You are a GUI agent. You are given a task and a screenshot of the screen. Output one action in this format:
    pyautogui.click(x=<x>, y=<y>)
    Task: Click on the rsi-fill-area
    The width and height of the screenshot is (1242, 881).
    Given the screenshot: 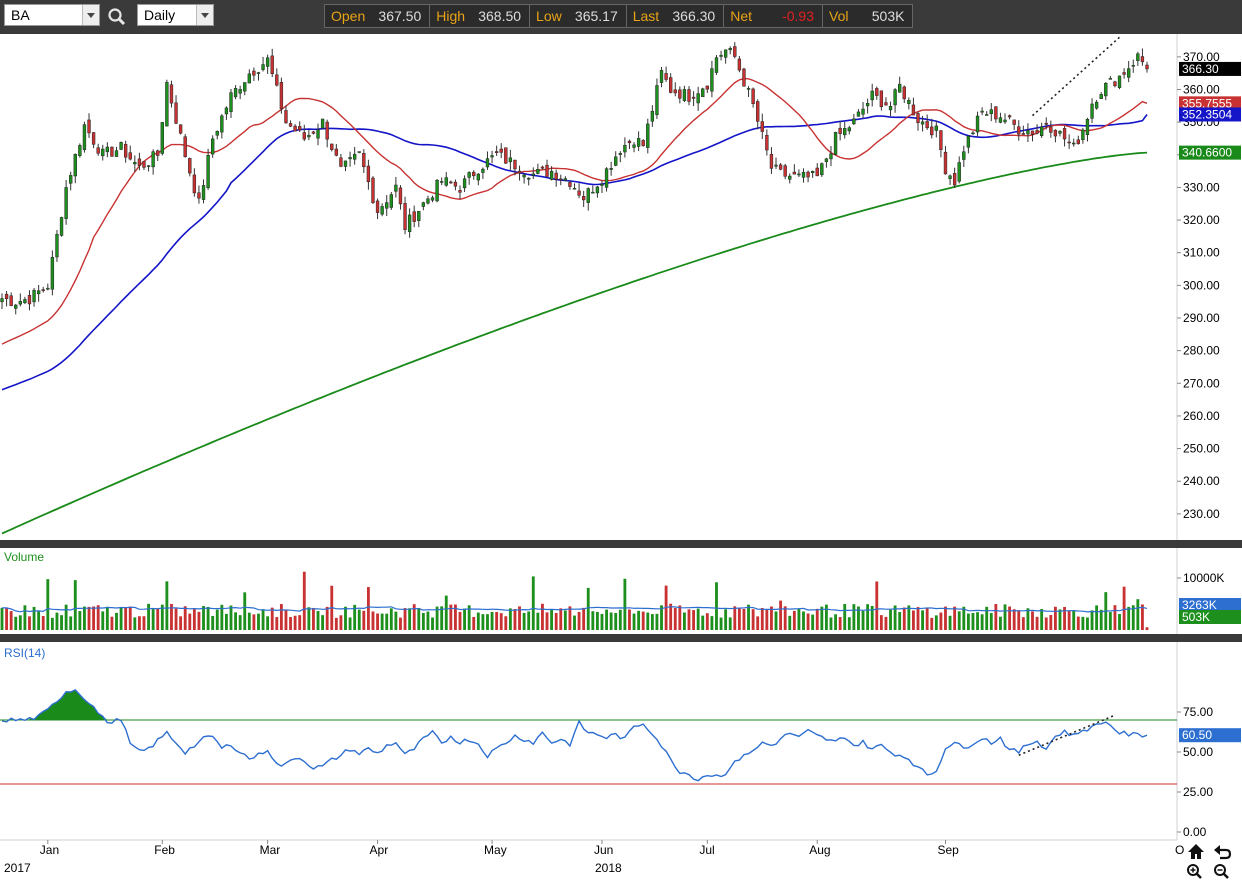 What is the action you would take?
    pyautogui.click(x=66, y=704)
    